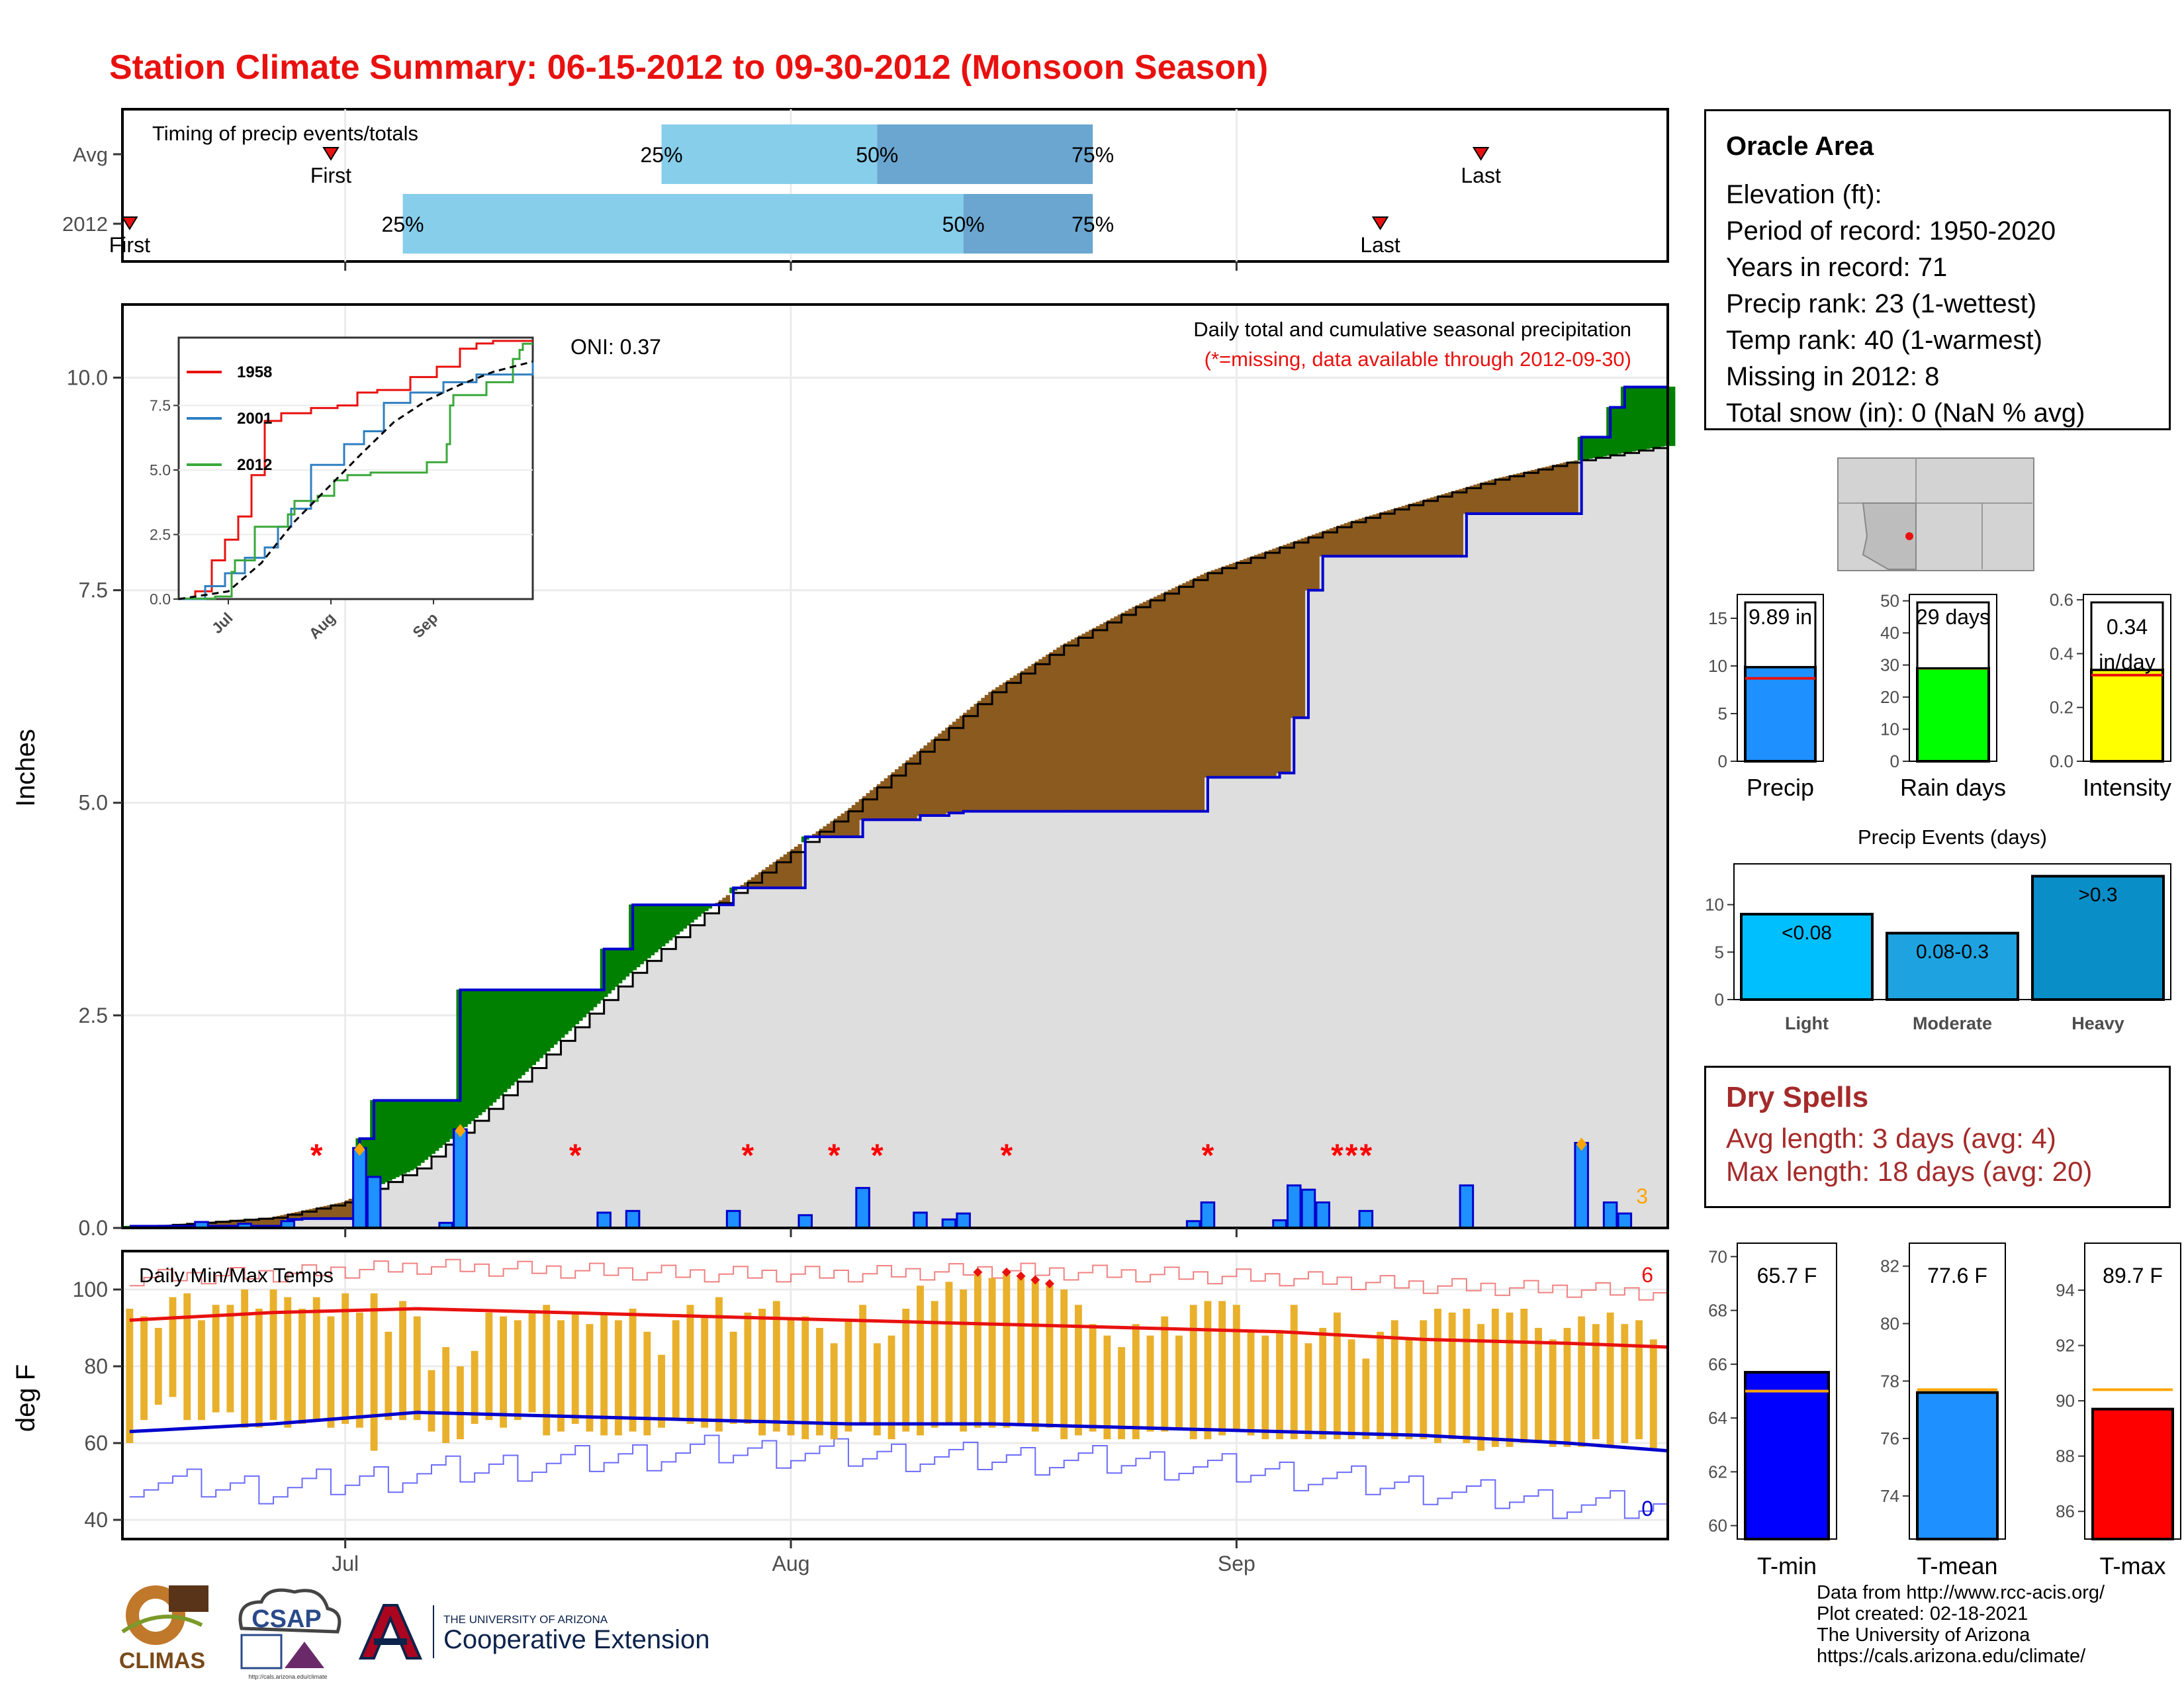 The width and height of the screenshot is (2184, 1688). What do you see at coordinates (1787, 1455) in the screenshot?
I see `temp-summary-bar` at bounding box center [1787, 1455].